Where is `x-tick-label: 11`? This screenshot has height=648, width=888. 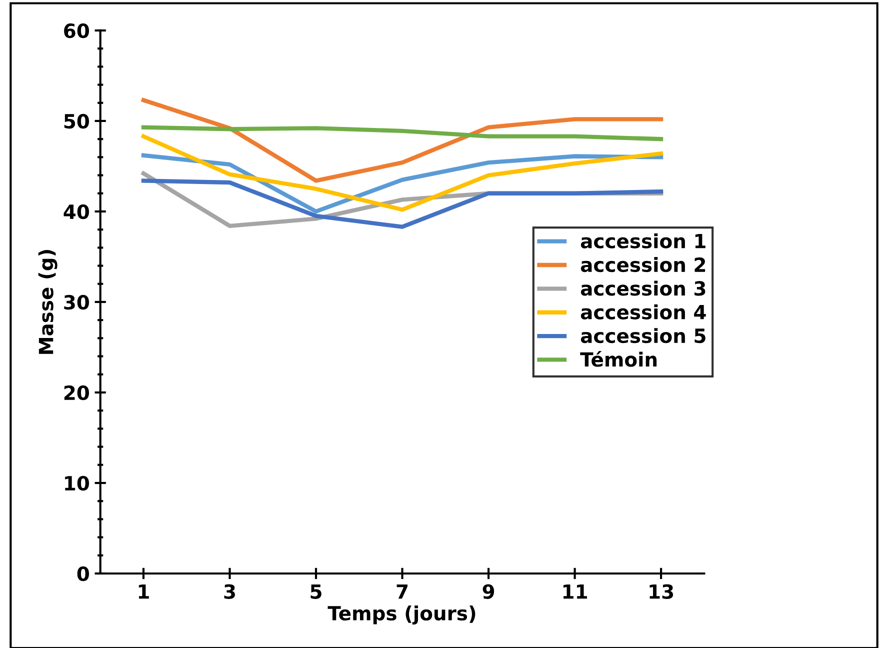 x-tick-label: 11 is located at coordinates (575, 591).